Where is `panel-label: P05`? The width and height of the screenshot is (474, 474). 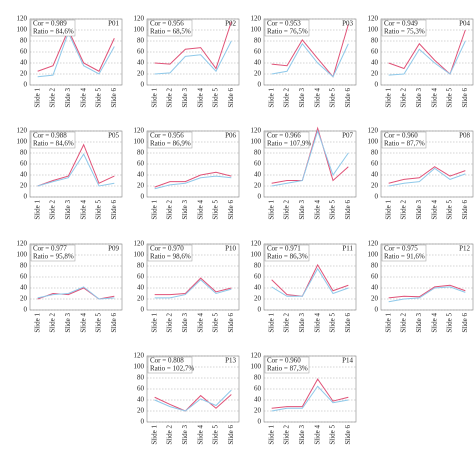 panel-label: P05 is located at coordinates (113, 136).